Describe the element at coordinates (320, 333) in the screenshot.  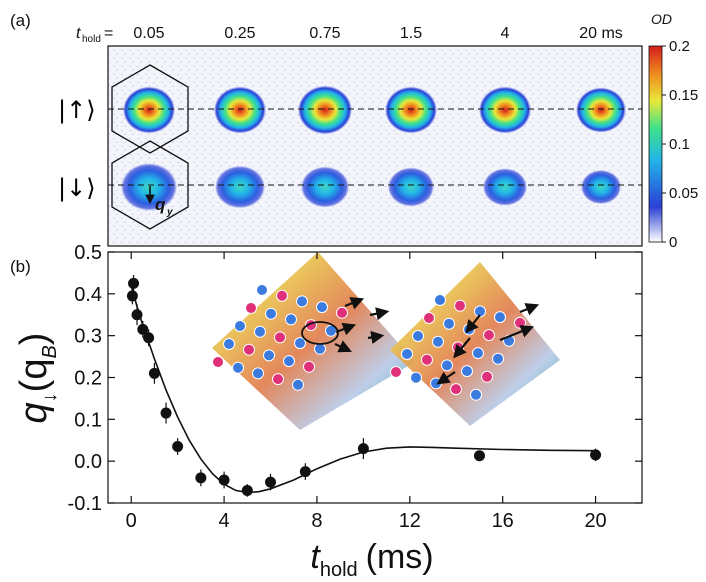
I see `pair-highlight-circle` at that location.